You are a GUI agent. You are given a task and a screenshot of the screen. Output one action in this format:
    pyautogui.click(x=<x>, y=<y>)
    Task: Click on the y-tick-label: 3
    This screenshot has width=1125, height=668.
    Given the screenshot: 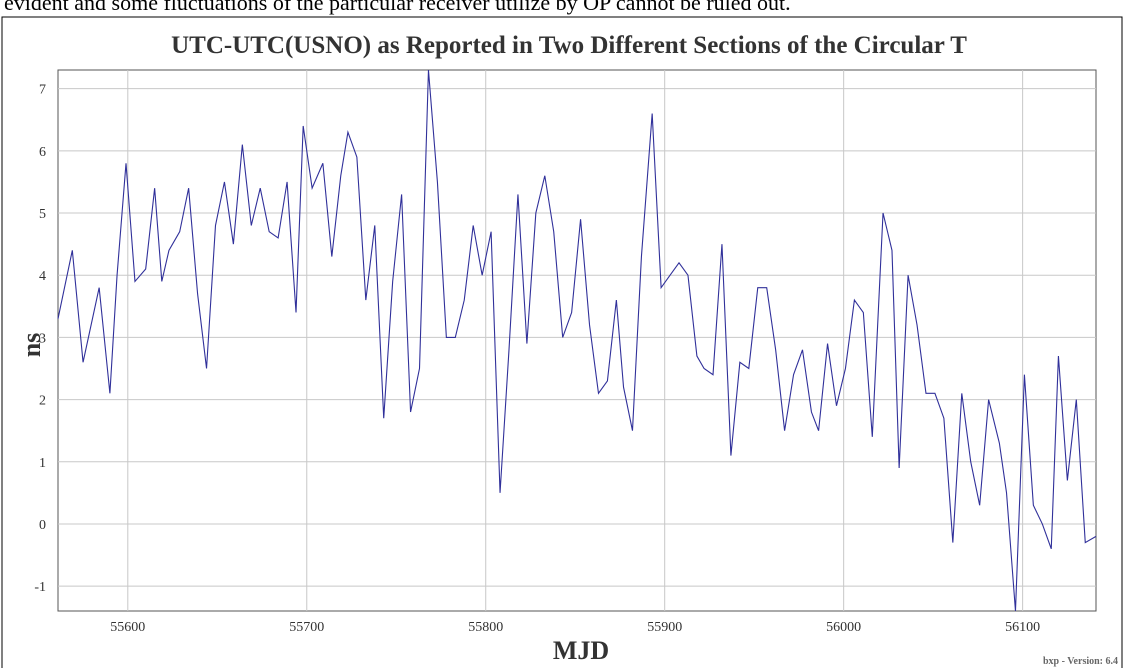 What is the action you would take?
    pyautogui.click(x=42, y=338)
    